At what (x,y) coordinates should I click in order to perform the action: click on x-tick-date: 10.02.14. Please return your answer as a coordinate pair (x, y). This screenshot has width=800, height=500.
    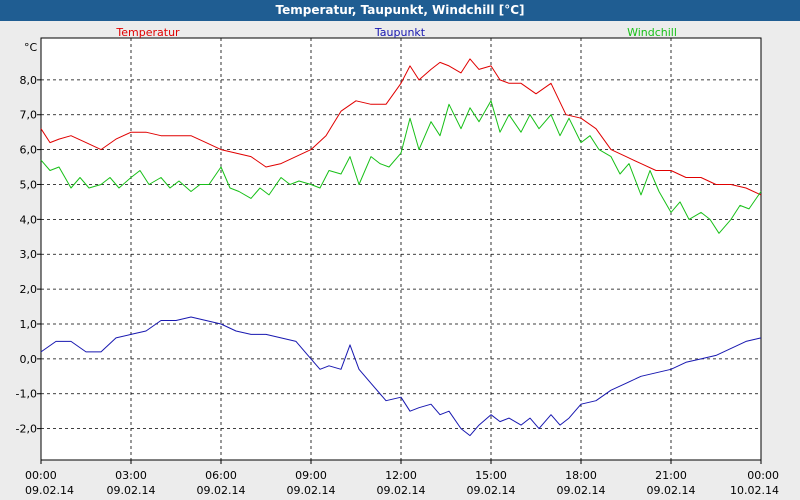
    Looking at the image, I should click on (754, 490).